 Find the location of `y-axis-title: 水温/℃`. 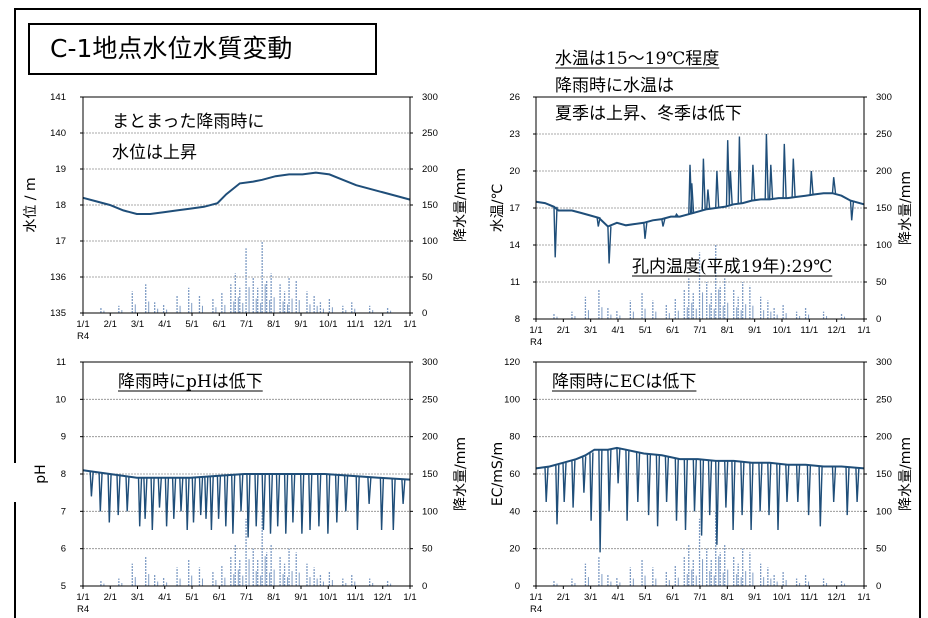

y-axis-title: 水温/℃ is located at coordinates (498, 208).